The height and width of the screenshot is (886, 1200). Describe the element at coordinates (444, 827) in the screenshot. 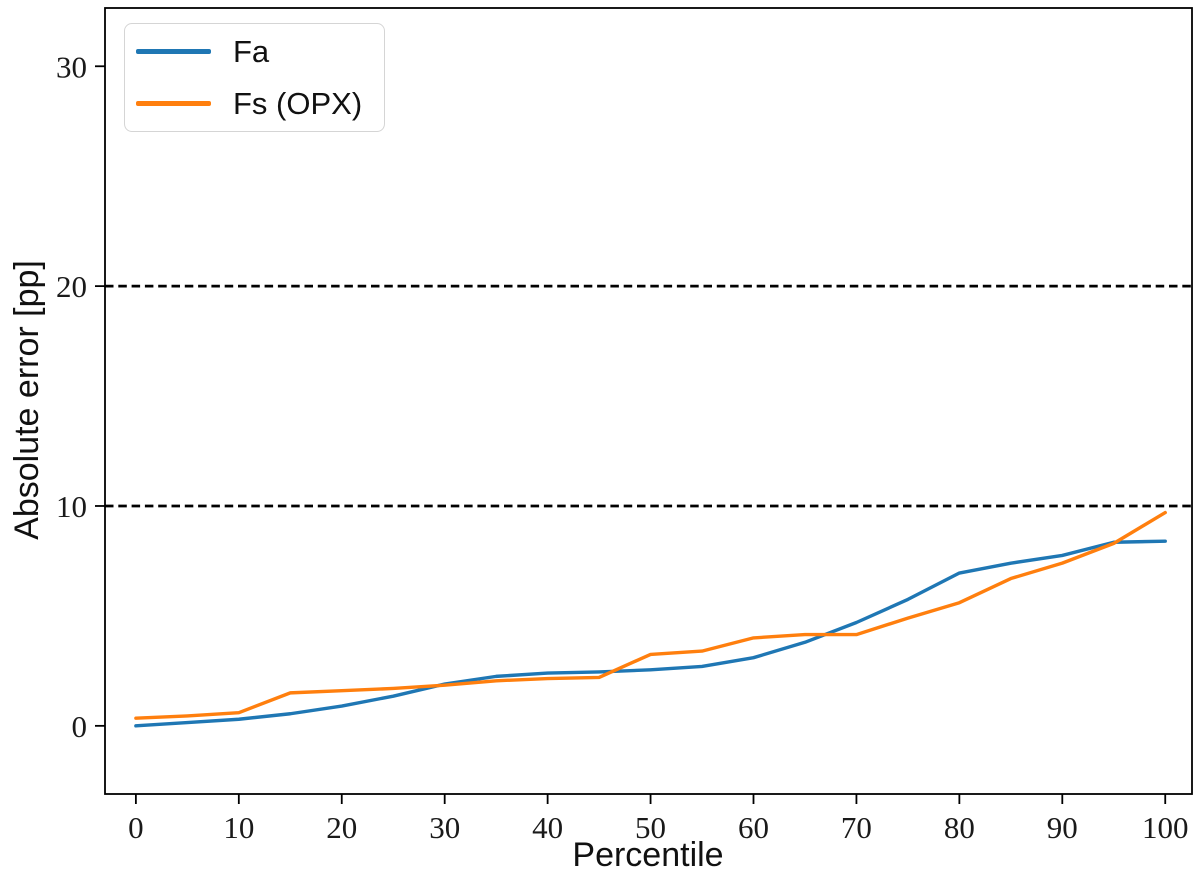

I see `x-tick-label: 30` at that location.